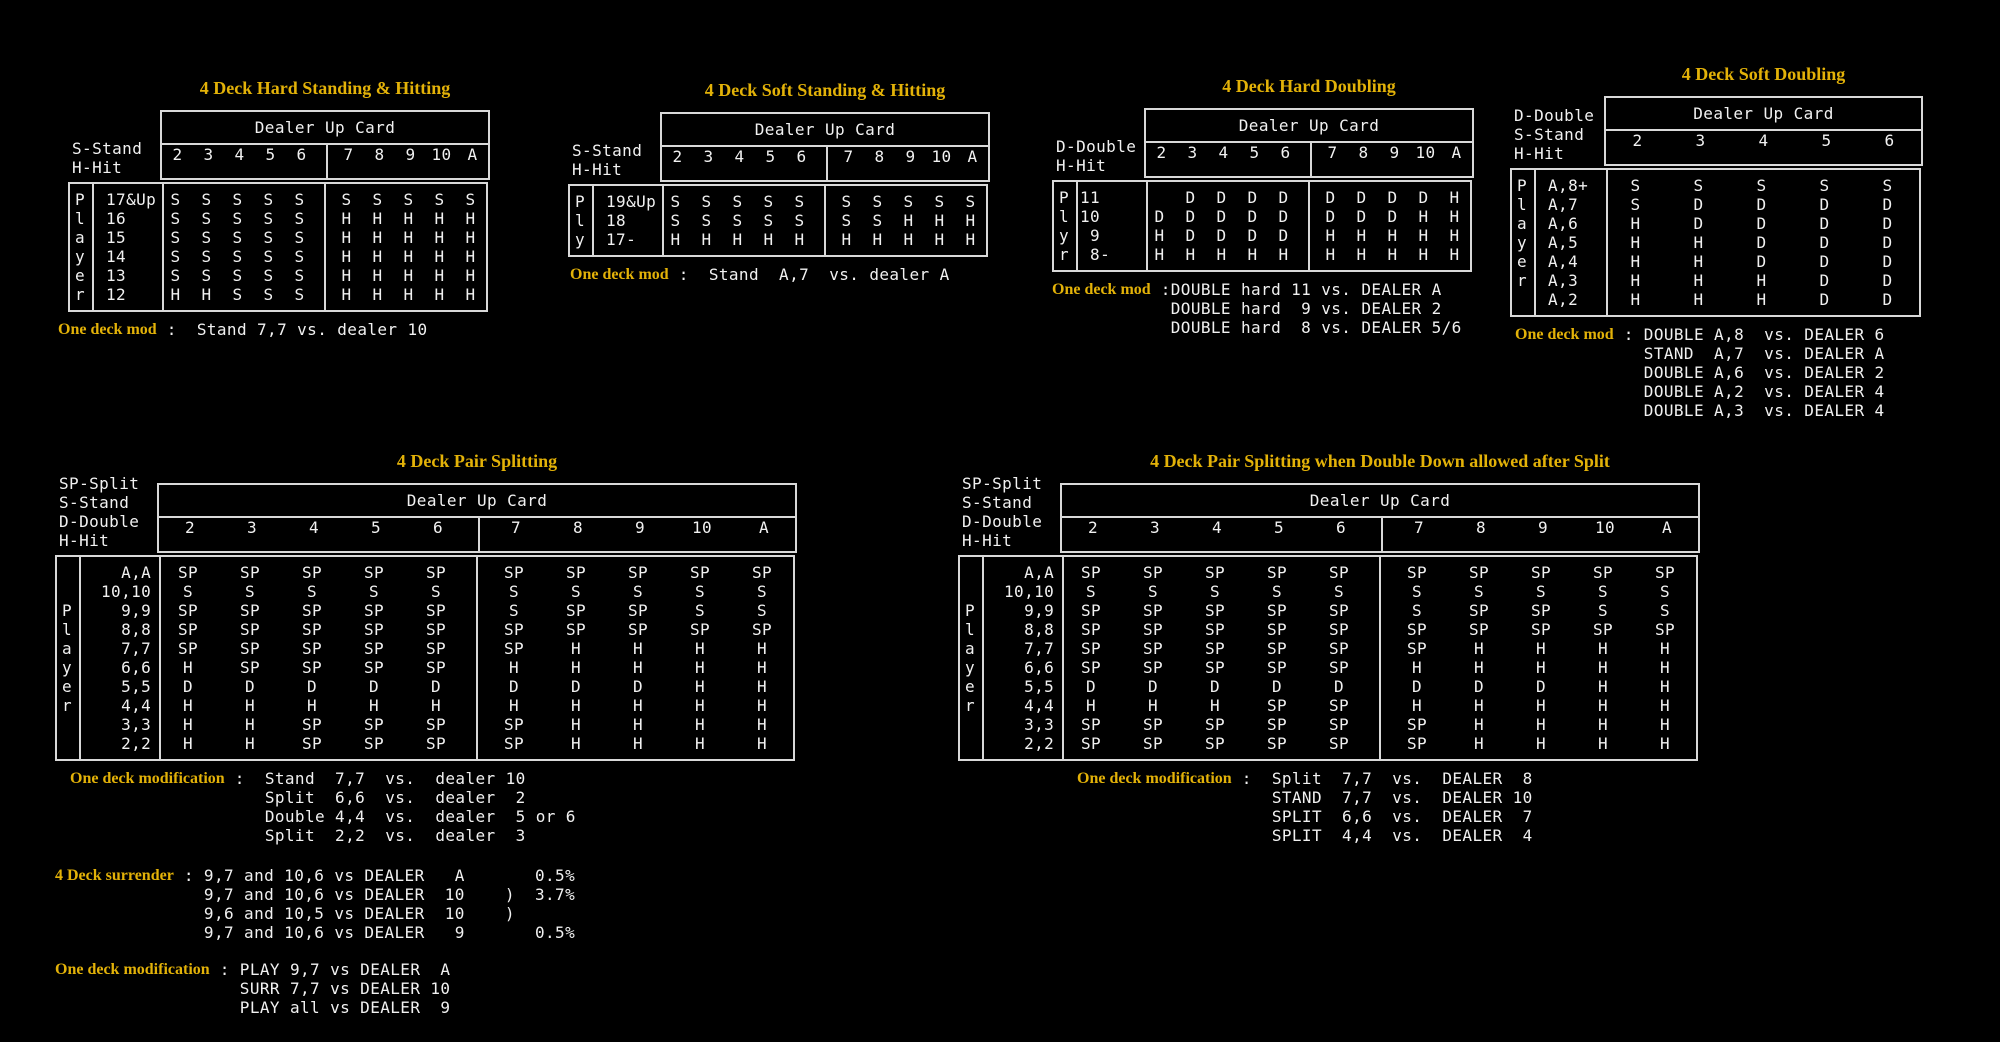 The height and width of the screenshot is (1042, 2000). What do you see at coordinates (1159, 197) in the screenshot?
I see `strategy-cell` at bounding box center [1159, 197].